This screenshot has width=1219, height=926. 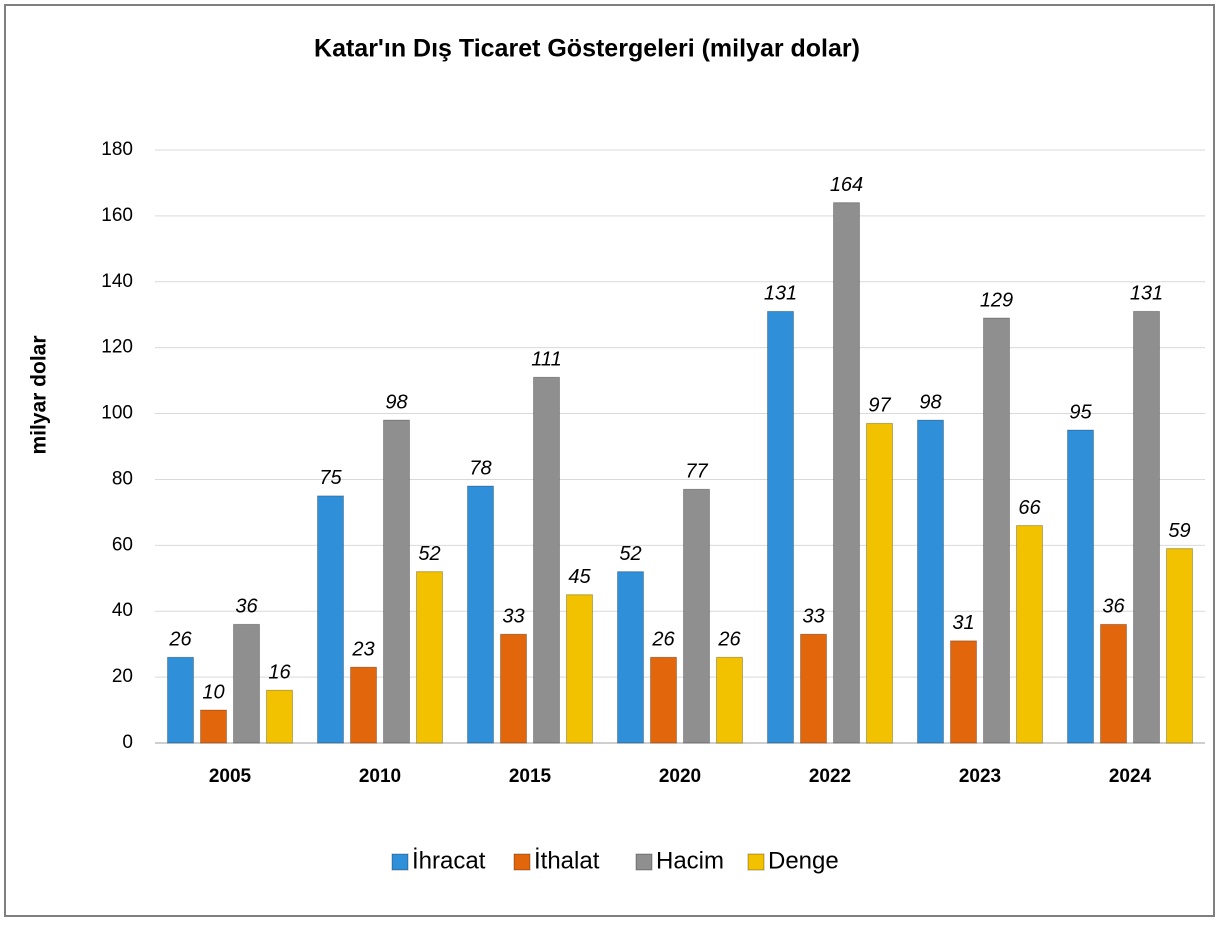 I want to click on data-label: 95, so click(x=1080, y=412).